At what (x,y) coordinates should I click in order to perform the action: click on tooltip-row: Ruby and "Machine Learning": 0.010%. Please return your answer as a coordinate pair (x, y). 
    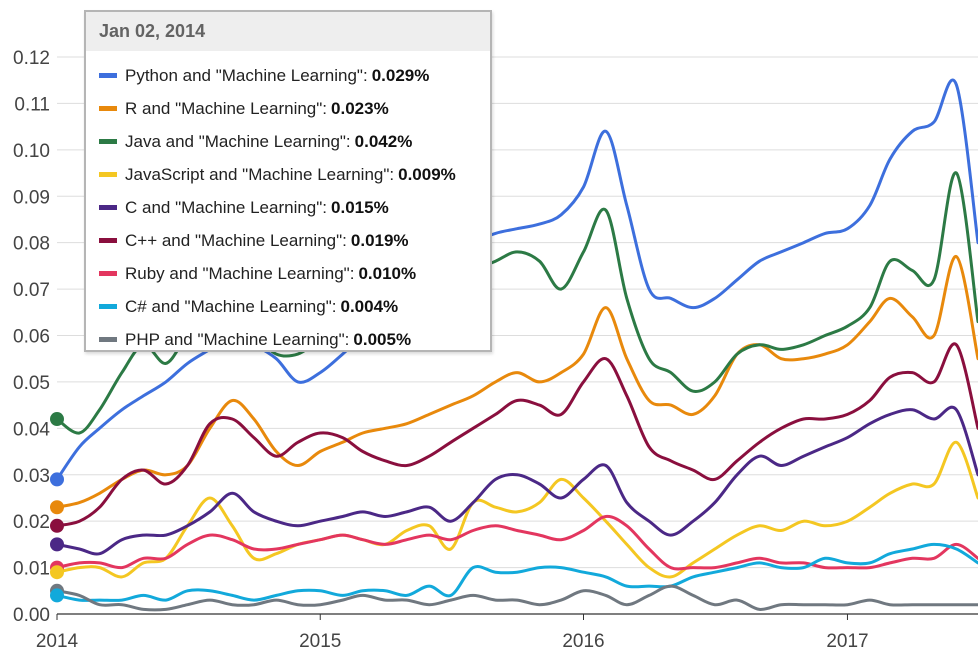
    Looking at the image, I should click on (294, 273).